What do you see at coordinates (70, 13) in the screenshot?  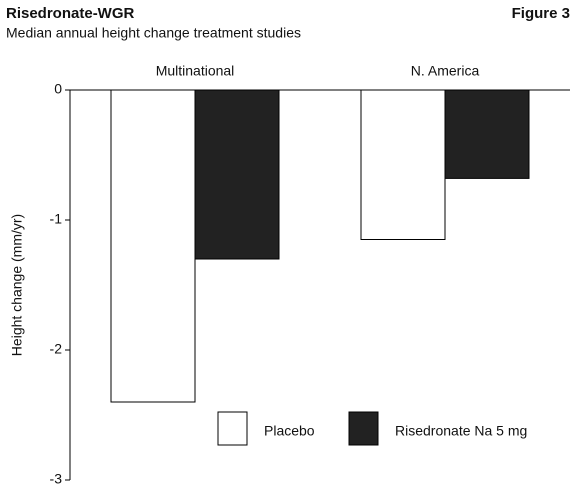 I see `chart-title: Risedronate-WGR` at bounding box center [70, 13].